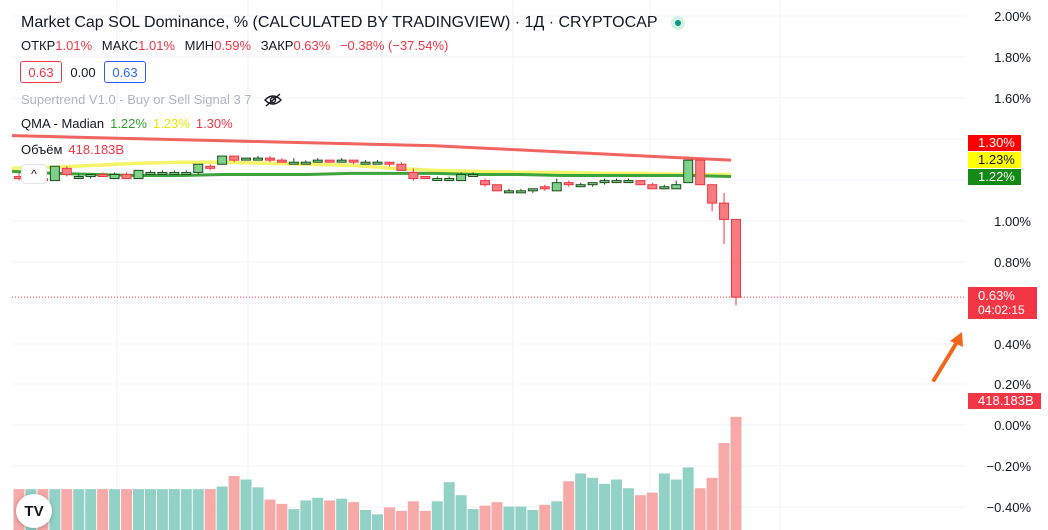 Image resolution: width=1048 pixels, height=530 pixels. I want to click on price-axis-label: −0.20%, so click(1008, 466).